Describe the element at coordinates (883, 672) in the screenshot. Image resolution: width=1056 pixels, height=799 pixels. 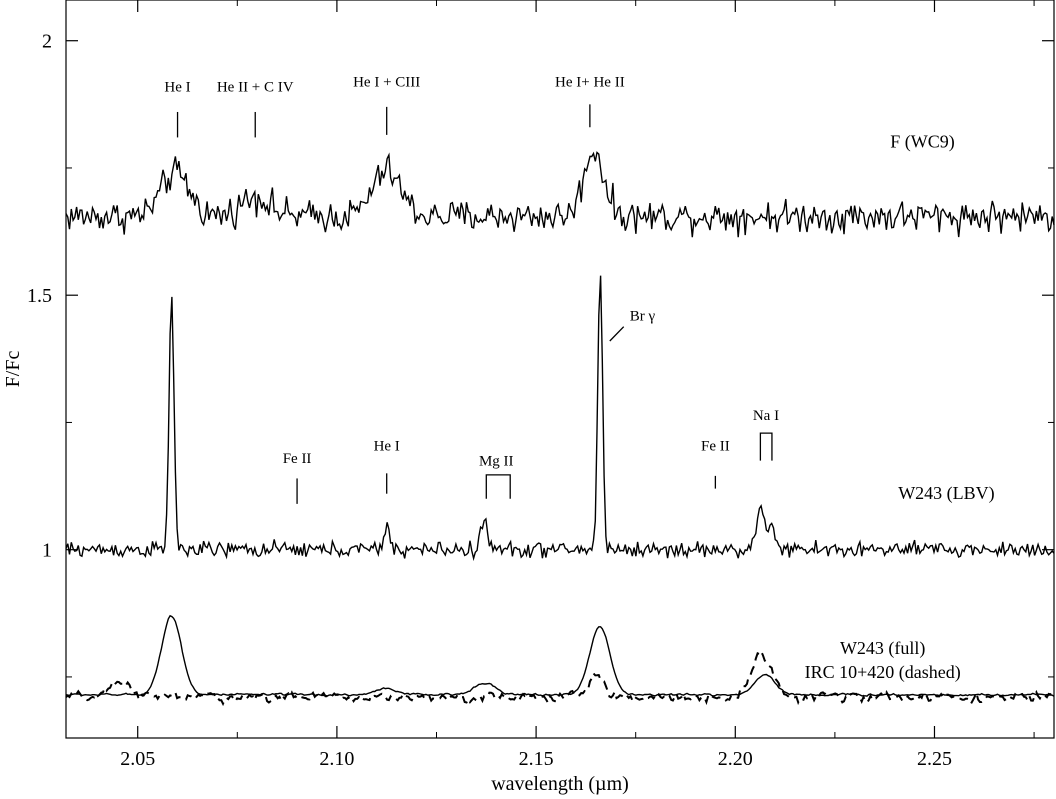
I see `series-label: IRC 10+420 (dashed)` at that location.